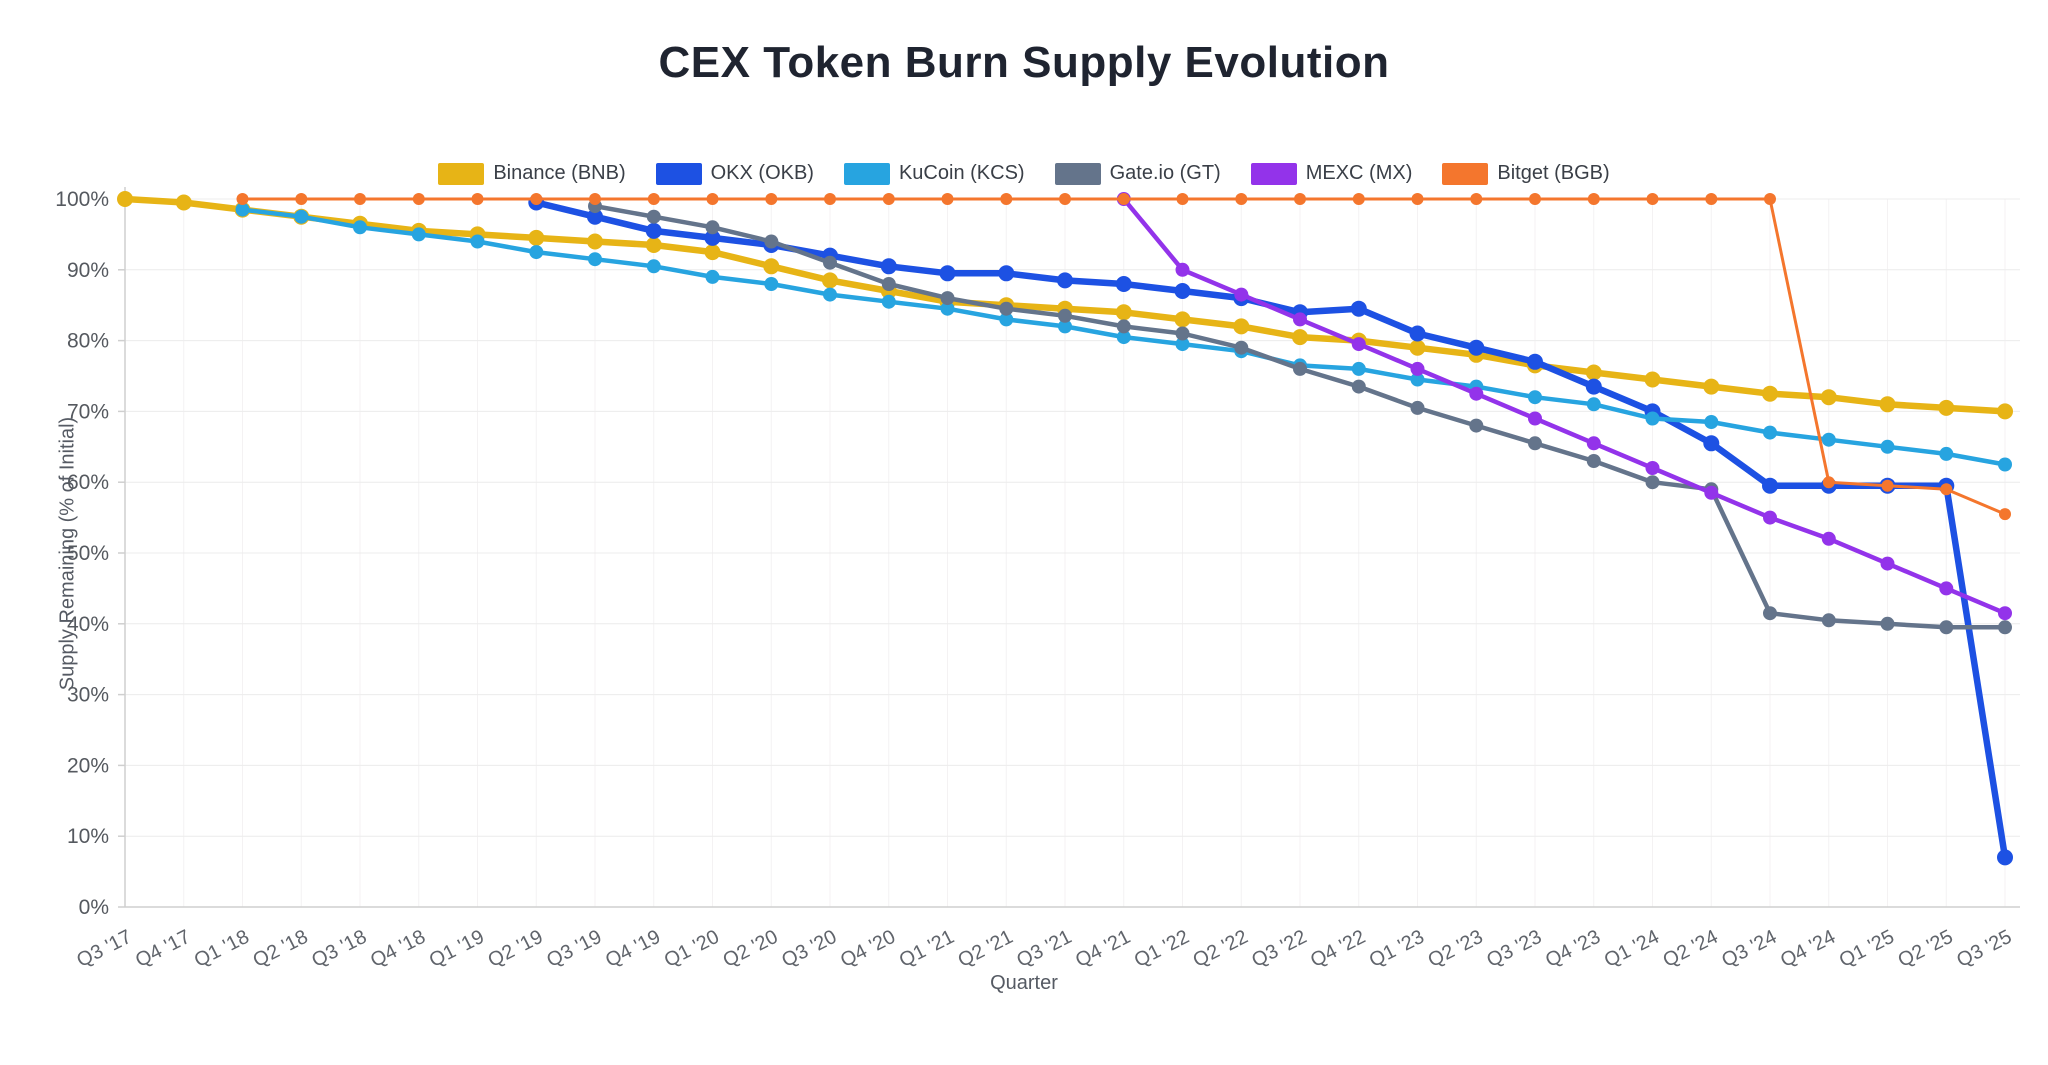 The width and height of the screenshot is (2048, 1065). What do you see at coordinates (532, 173) in the screenshot?
I see `legend-item-binance-bnb: Binance (BNB)` at bounding box center [532, 173].